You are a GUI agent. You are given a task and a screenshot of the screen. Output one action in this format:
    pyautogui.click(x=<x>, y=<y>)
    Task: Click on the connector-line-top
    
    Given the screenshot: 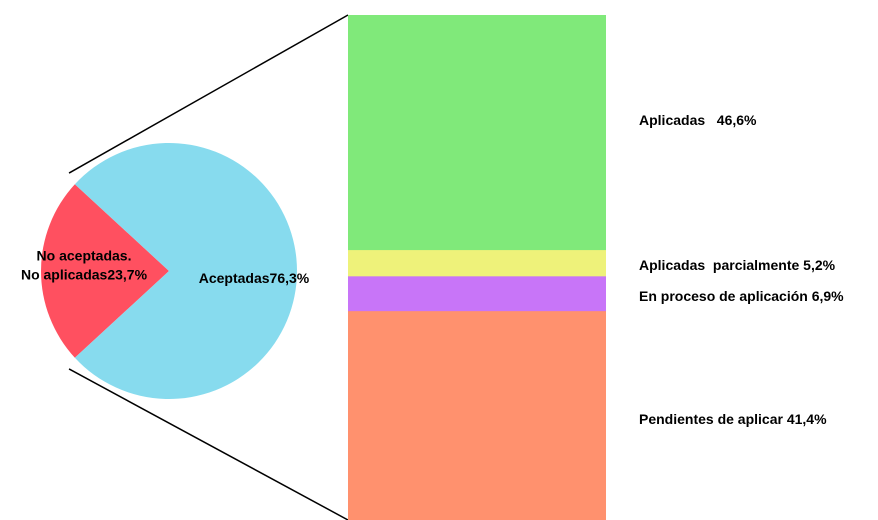 What is the action you would take?
    pyautogui.click(x=208, y=94)
    